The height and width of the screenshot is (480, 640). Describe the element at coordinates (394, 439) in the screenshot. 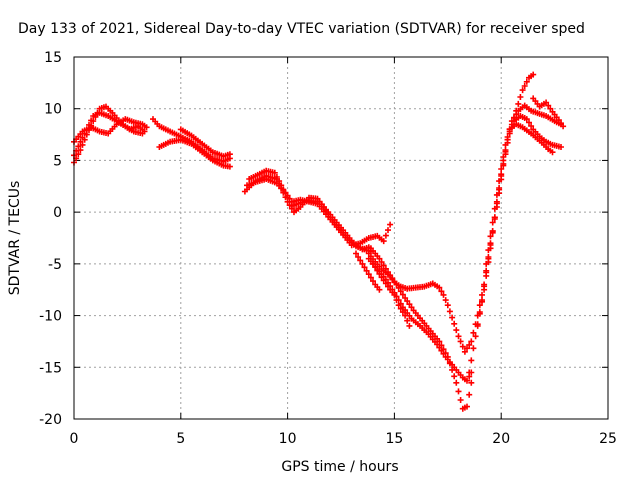

I see `x-tick-label: 15` at that location.